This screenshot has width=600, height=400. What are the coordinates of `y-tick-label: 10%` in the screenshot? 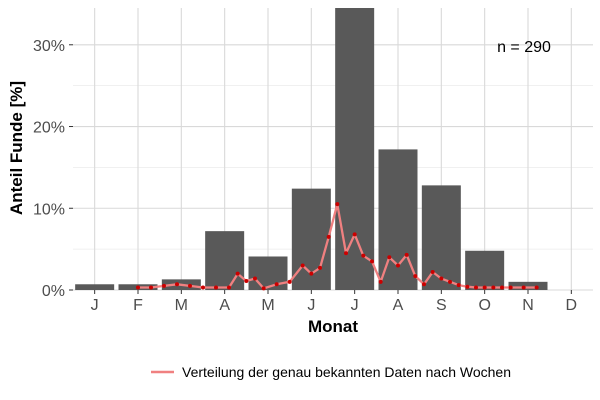 It's located at (49, 209).